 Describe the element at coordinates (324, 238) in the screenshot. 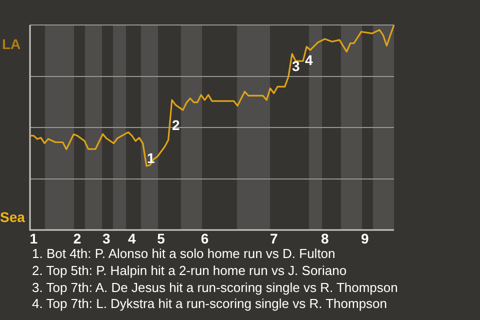

I see `x-tick-label: 8` at that location.